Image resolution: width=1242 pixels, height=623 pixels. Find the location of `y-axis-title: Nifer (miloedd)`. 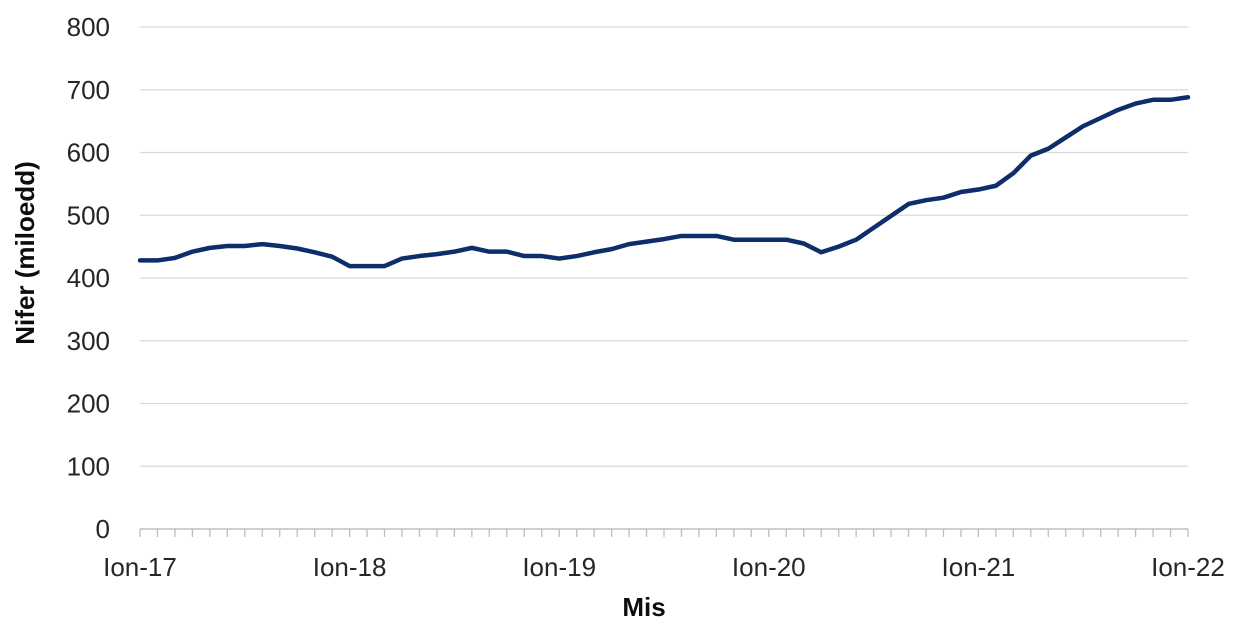

y-axis-title: Nifer (miloedd) is located at coordinates (25, 252).